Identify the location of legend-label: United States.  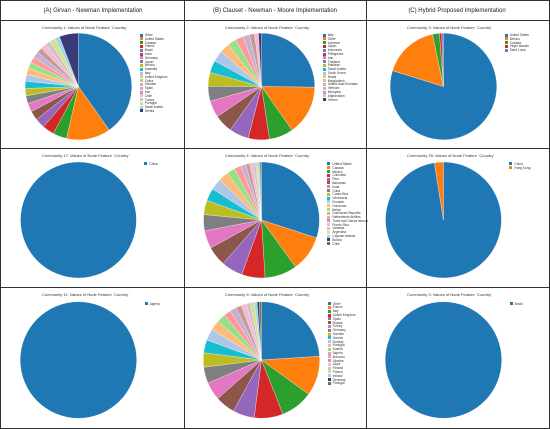
(519, 35).